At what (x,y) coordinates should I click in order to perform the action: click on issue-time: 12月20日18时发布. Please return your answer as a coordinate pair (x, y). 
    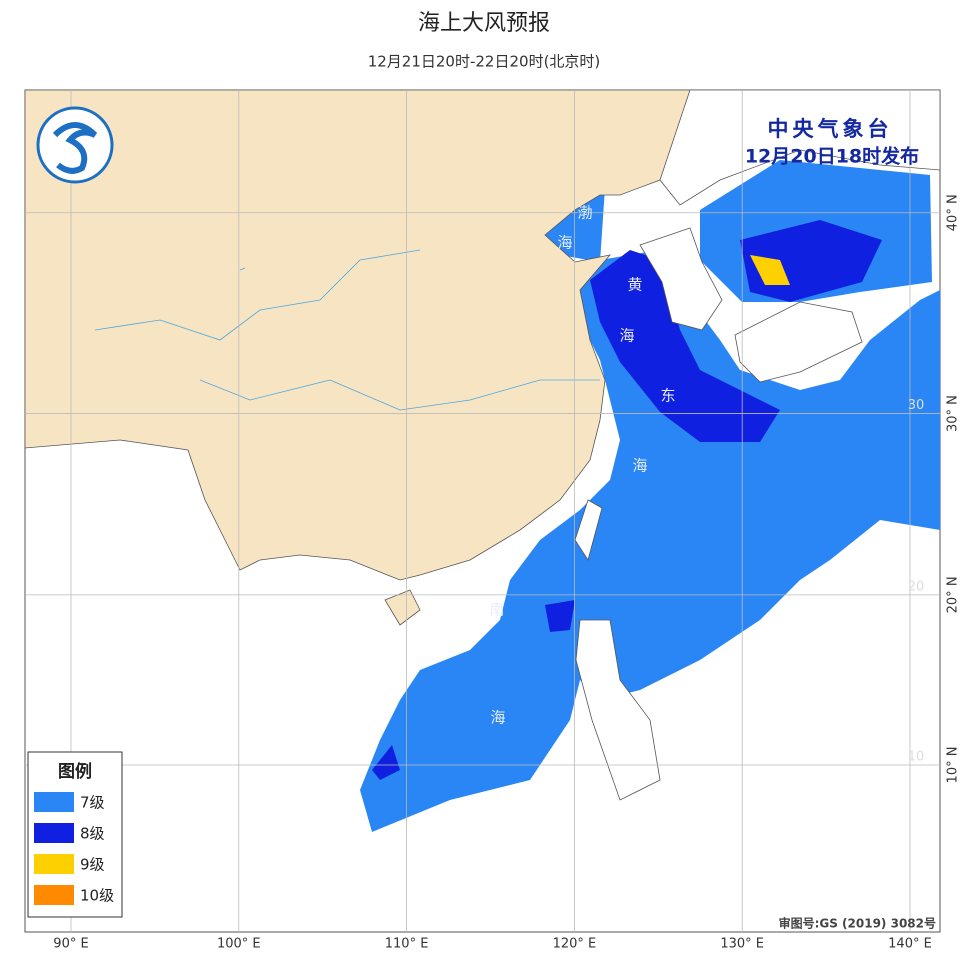
    Looking at the image, I should click on (832, 156).